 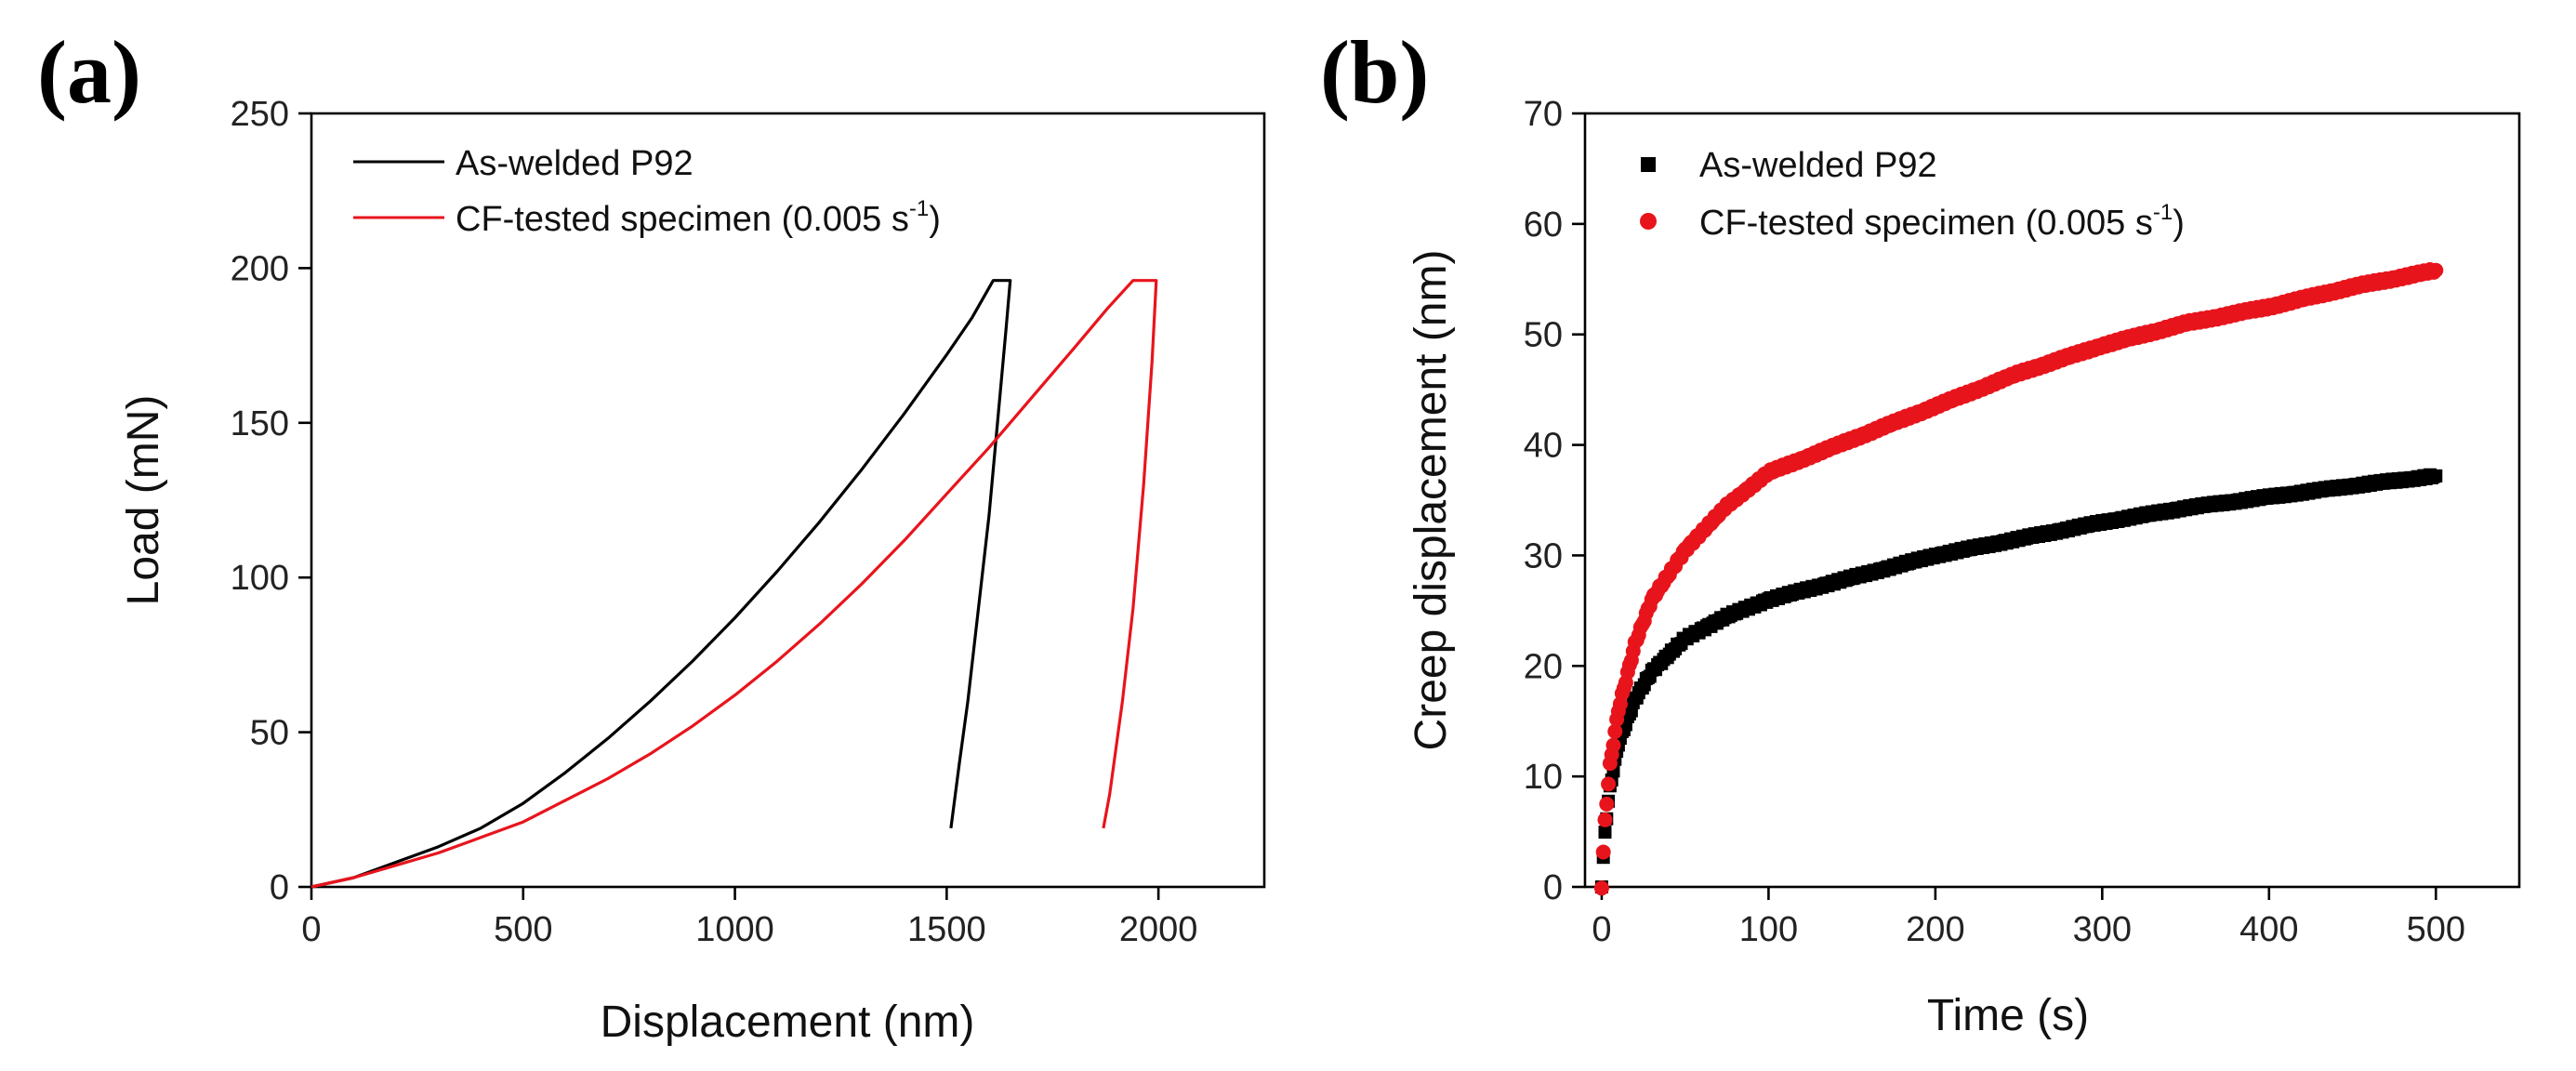 What do you see at coordinates (1648, 164) in the screenshot?
I see `panel-b-legend-marker-as-welded` at bounding box center [1648, 164].